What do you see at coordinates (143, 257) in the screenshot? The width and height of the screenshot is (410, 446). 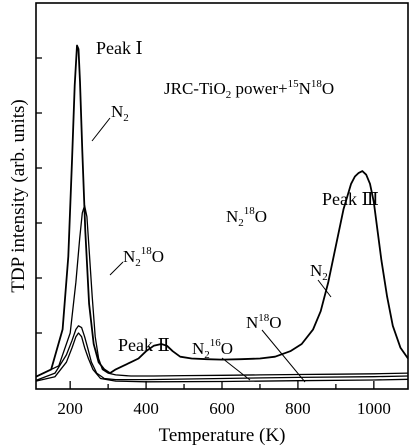 I see `label-n2o18-low: N218O` at bounding box center [143, 257].